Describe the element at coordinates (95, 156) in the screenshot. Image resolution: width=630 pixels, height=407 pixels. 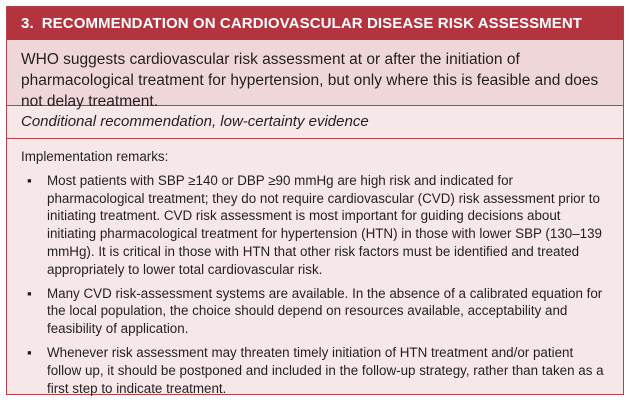
I see `remarks-title: Implementation remarks:` at that location.